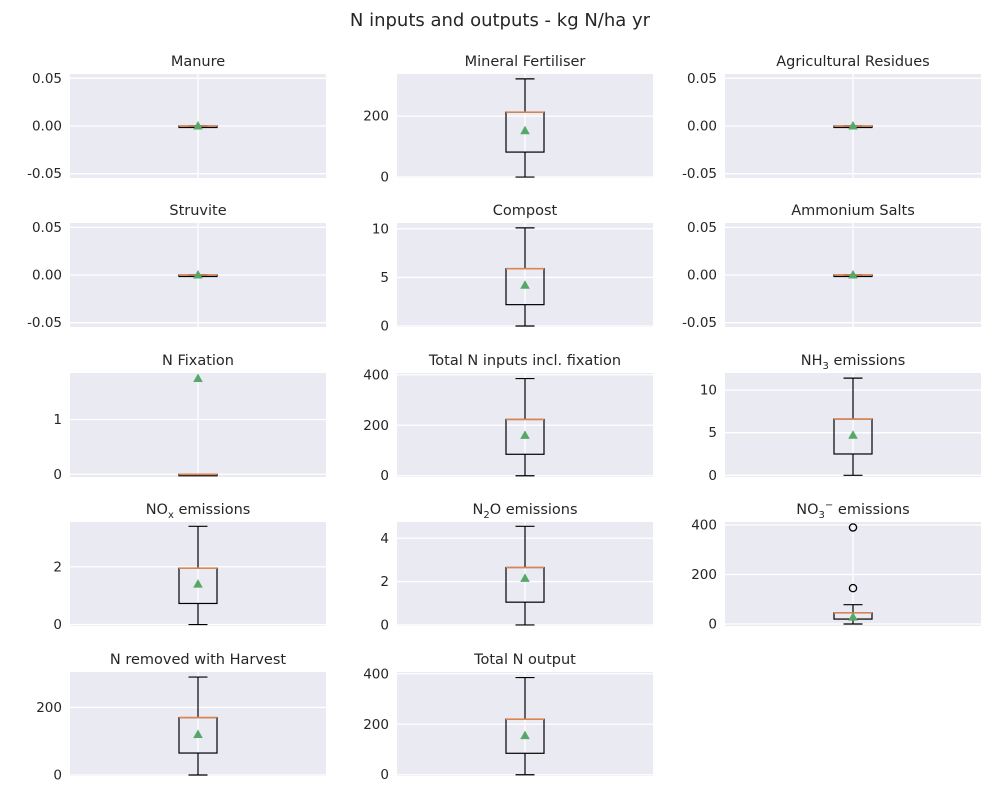 This screenshot has width=1000, height=800. I want to click on subplot: 0.05 0.00 -0.05 Struvite, so click(176, 267).